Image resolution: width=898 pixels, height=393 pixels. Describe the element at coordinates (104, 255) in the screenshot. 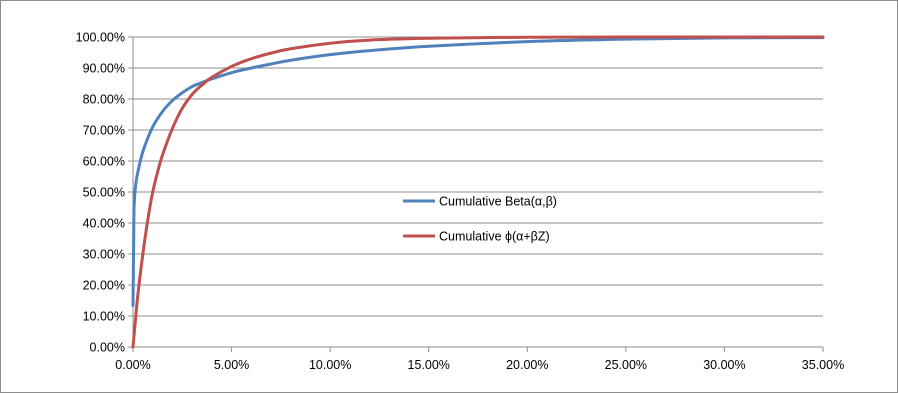

I see `y-tick-label: 30.00%` at that location.